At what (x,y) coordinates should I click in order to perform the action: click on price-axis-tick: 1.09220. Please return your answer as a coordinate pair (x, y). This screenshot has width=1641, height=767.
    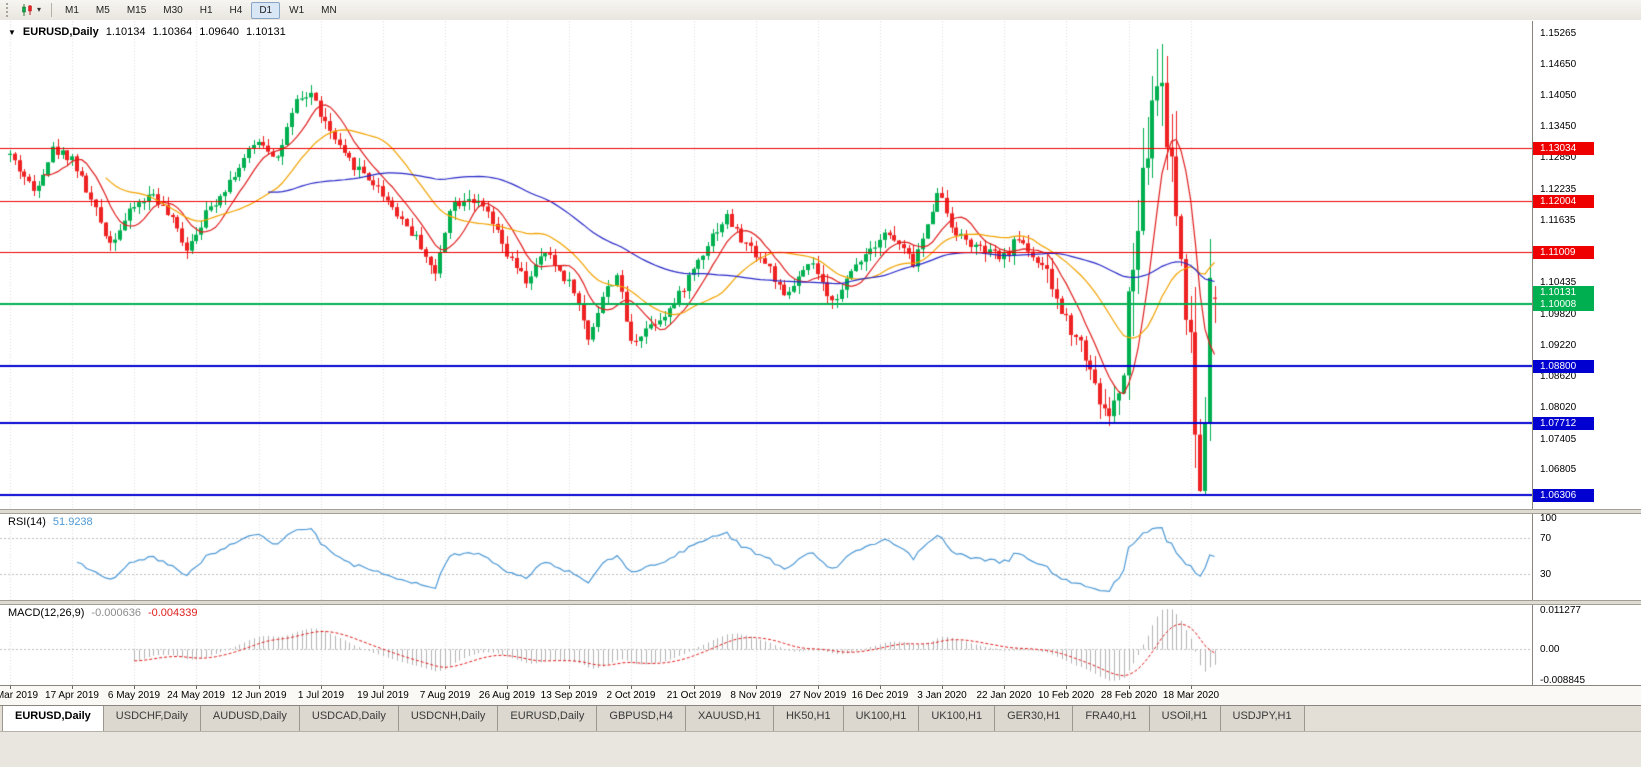
    Looking at the image, I should click on (1558, 345).